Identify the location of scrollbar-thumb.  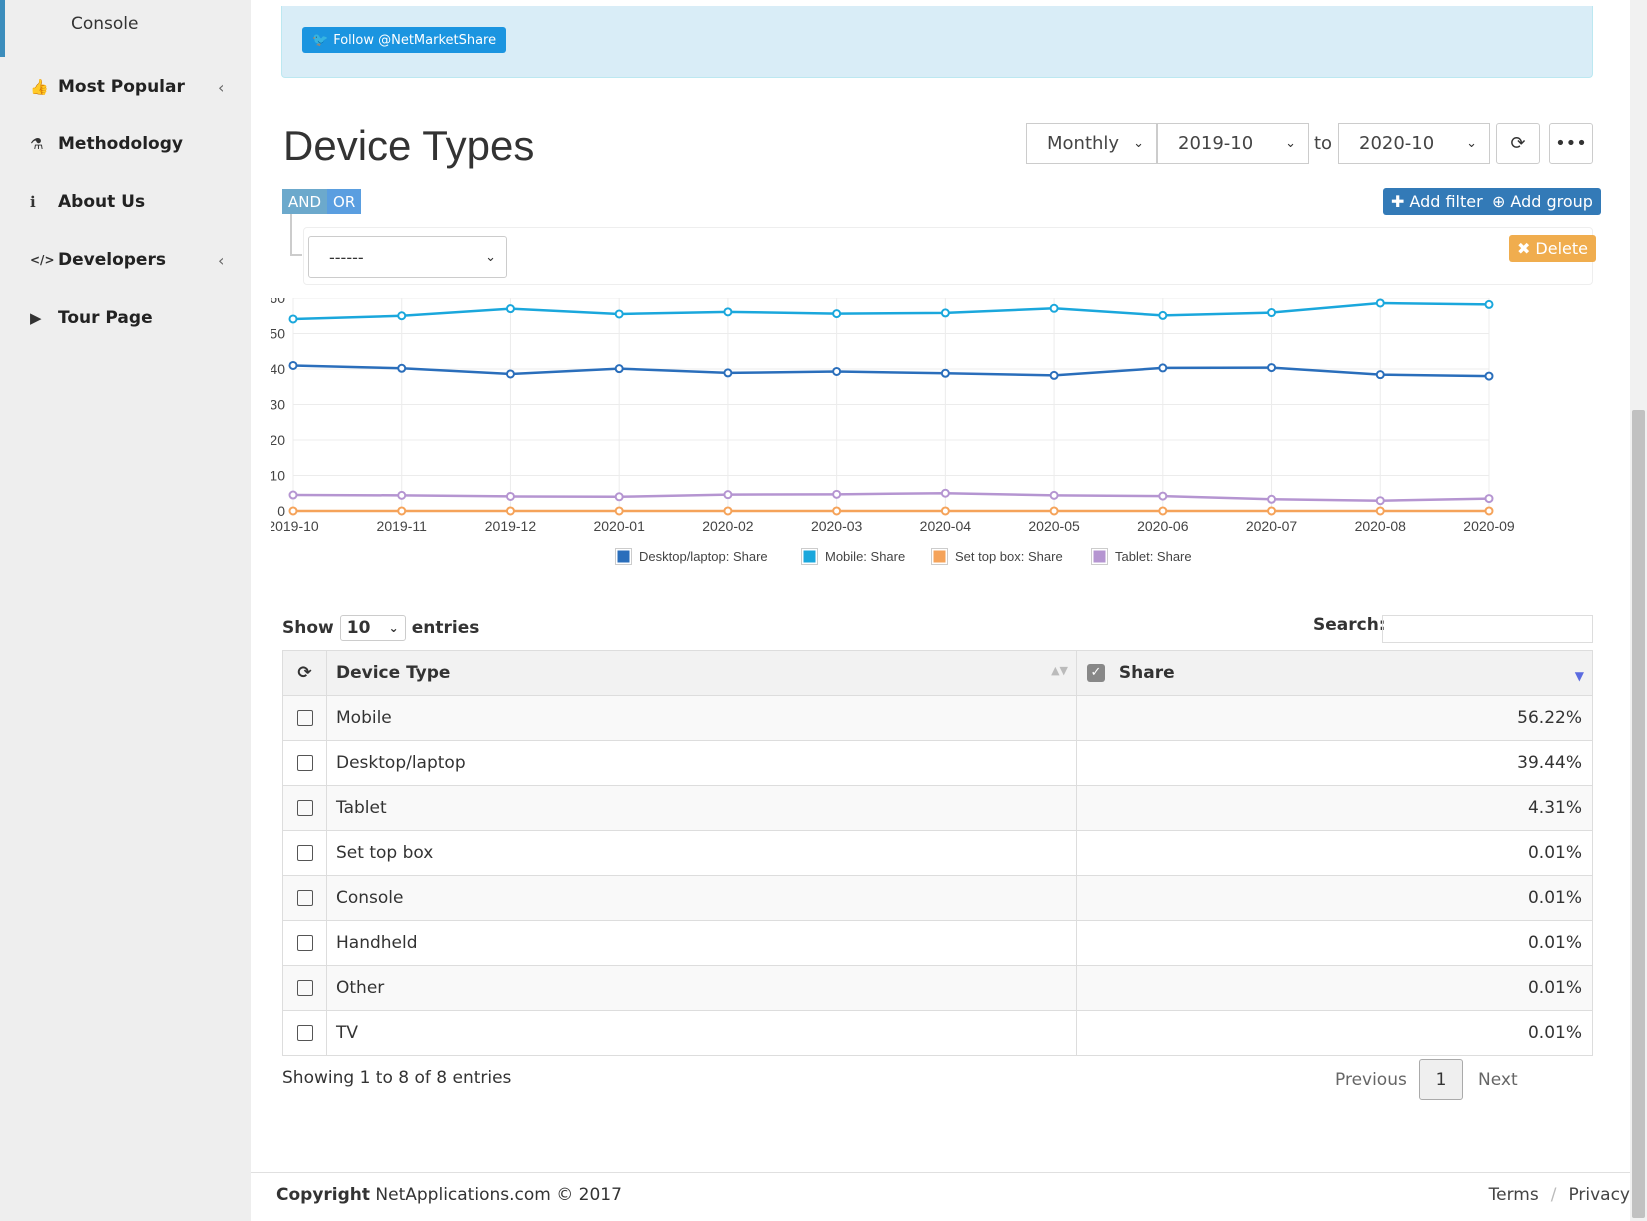
(1638, 814).